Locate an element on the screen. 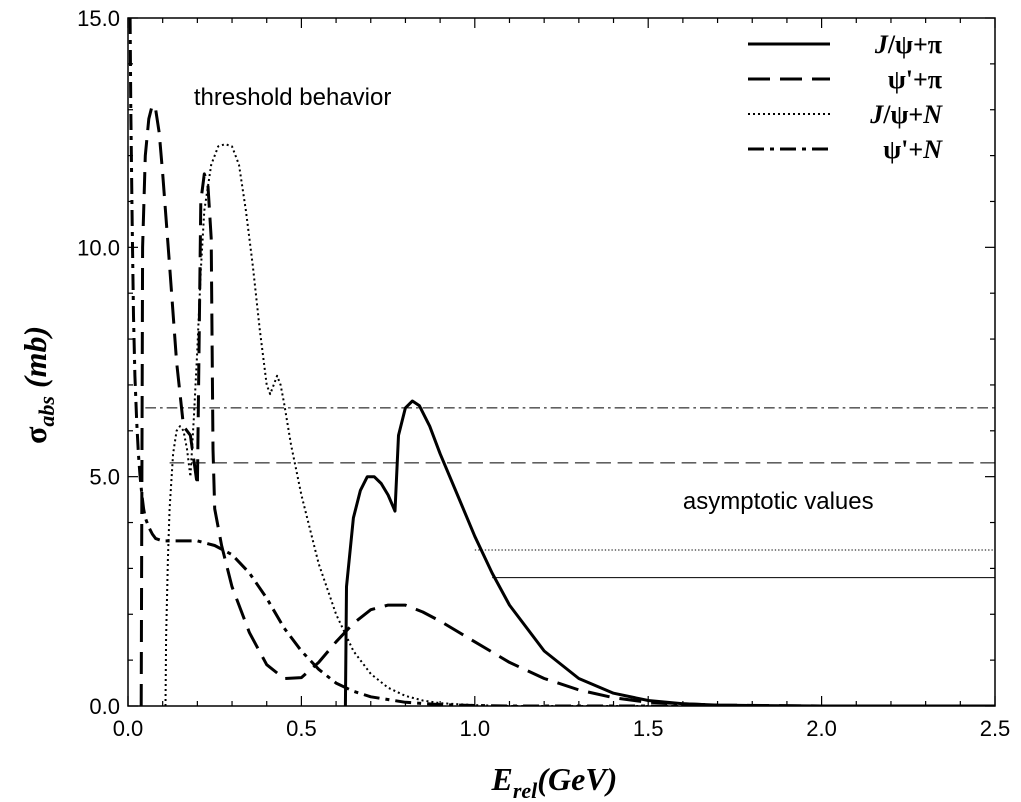 The image size is (1021, 802). y-tick-label: 15.0 is located at coordinates (98, 18).